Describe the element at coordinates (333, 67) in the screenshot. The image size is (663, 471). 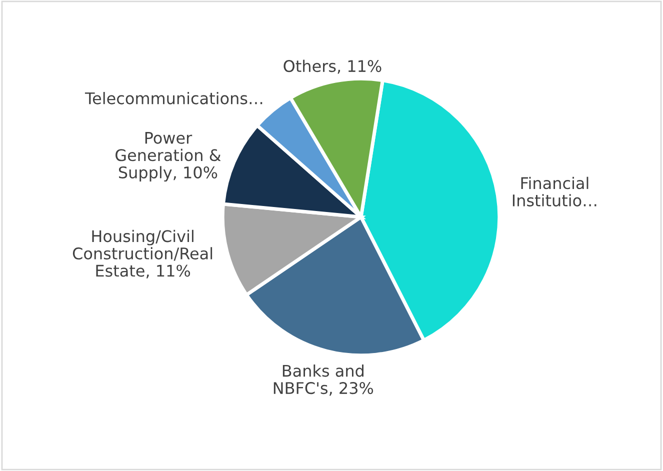
I see `slice-label: Others, 11%` at that location.